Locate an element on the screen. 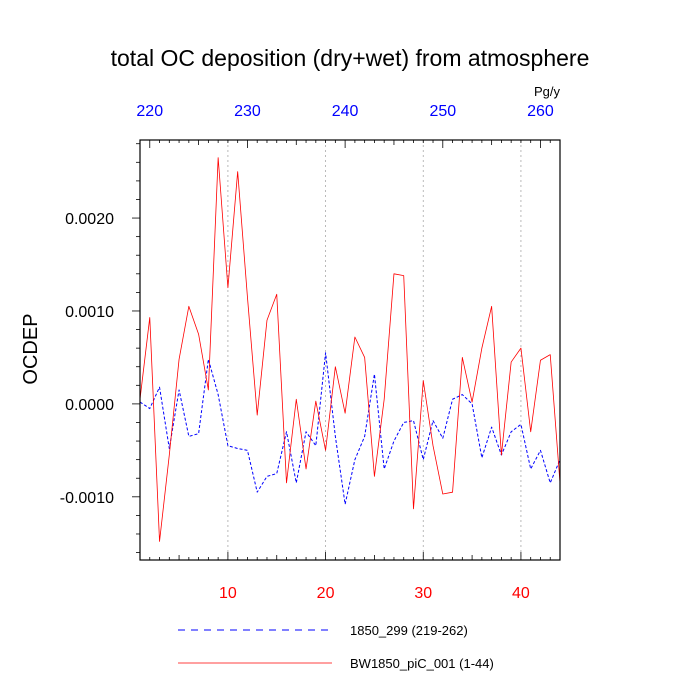 This screenshot has height=700, width=700. top-tick-label-250: 250 is located at coordinates (442, 111).